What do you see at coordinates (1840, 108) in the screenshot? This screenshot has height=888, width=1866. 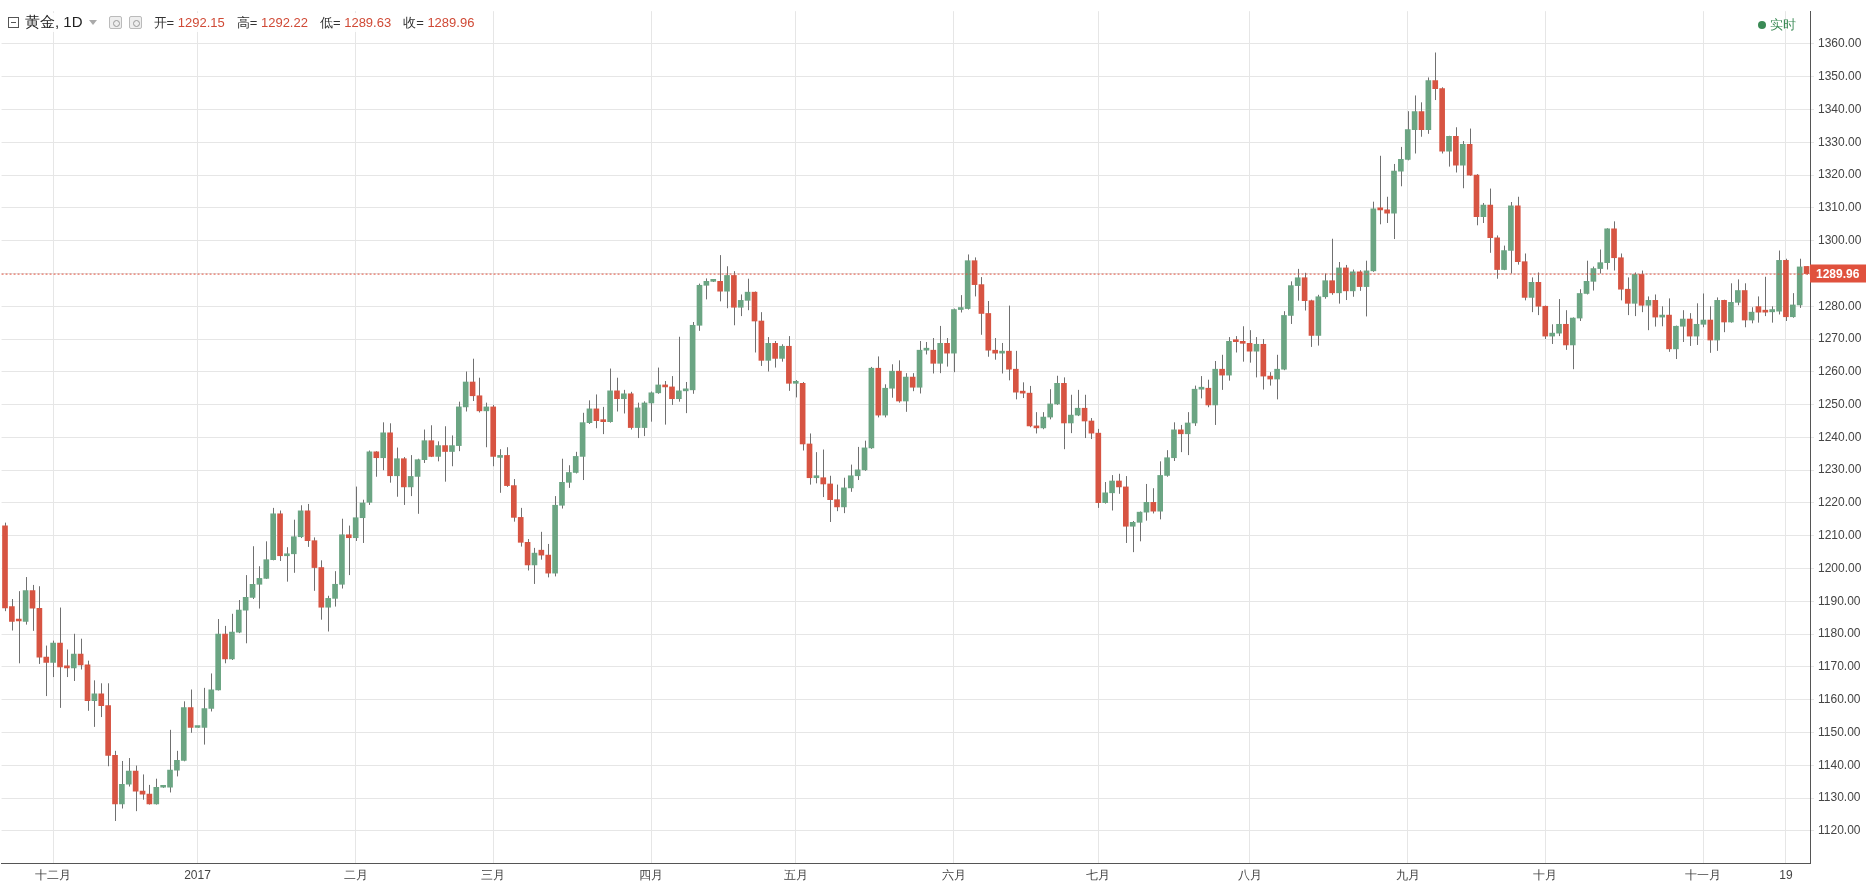 I see `y-tick-label: 1340.00` at bounding box center [1840, 108].